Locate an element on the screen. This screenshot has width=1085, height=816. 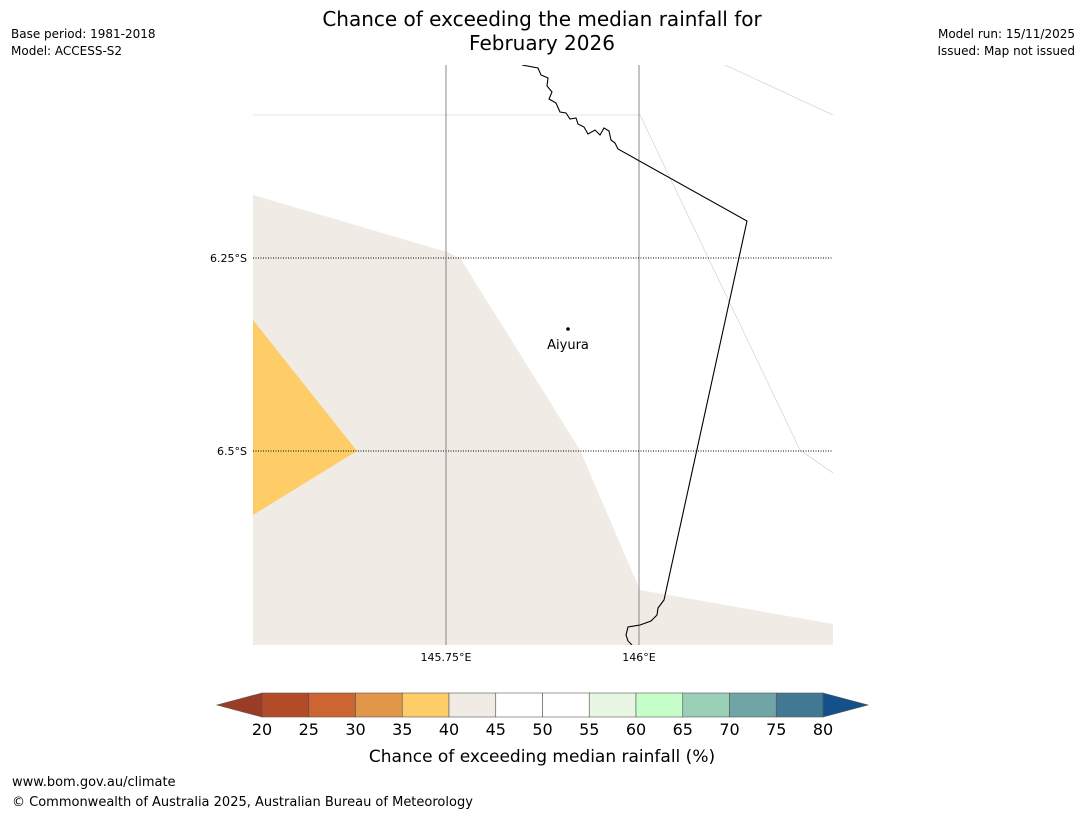
colorbar-tick-label: 35 is located at coordinates (402, 729).